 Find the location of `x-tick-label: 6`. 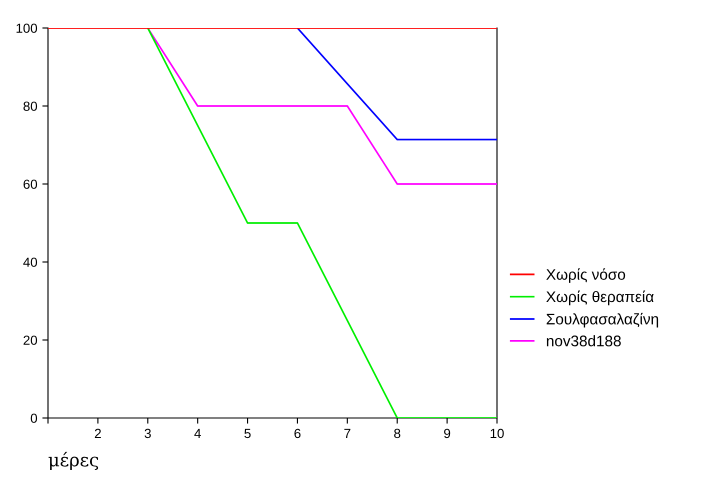

x-tick-label: 6 is located at coordinates (297, 433).